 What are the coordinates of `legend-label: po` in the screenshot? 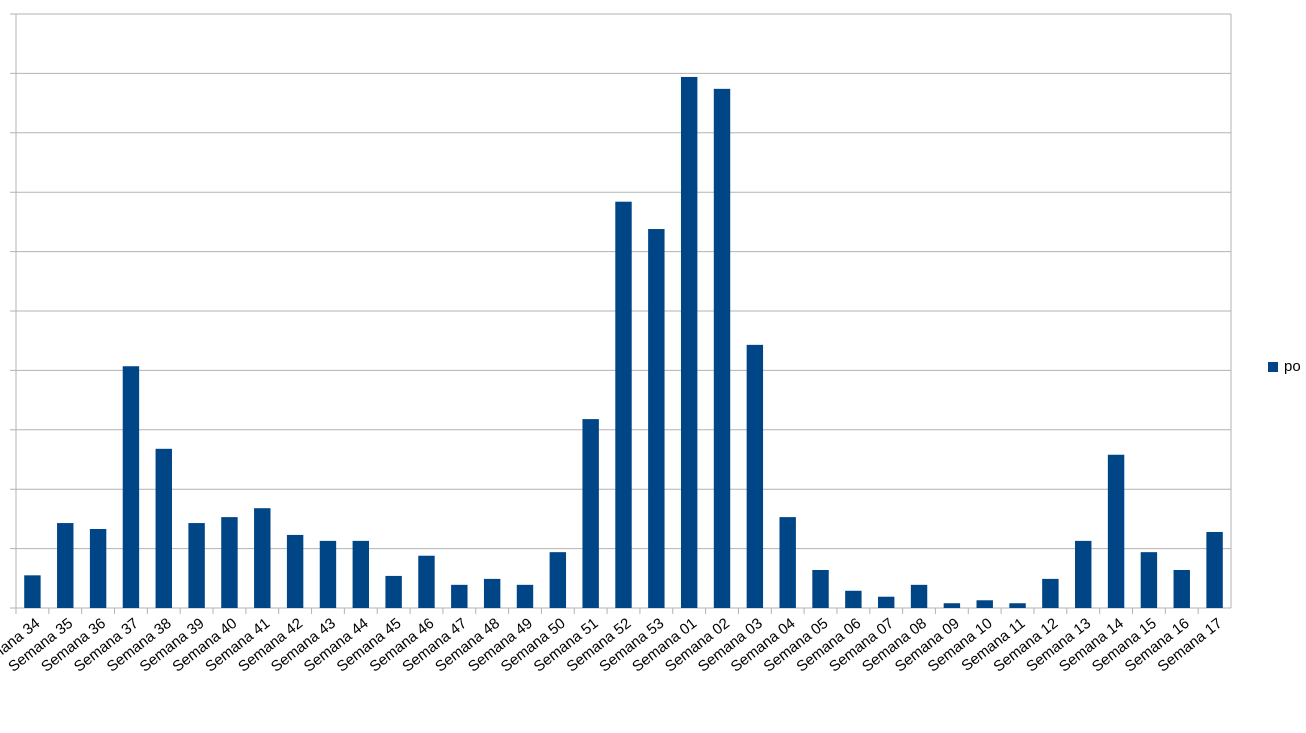 It's located at (1292, 366).